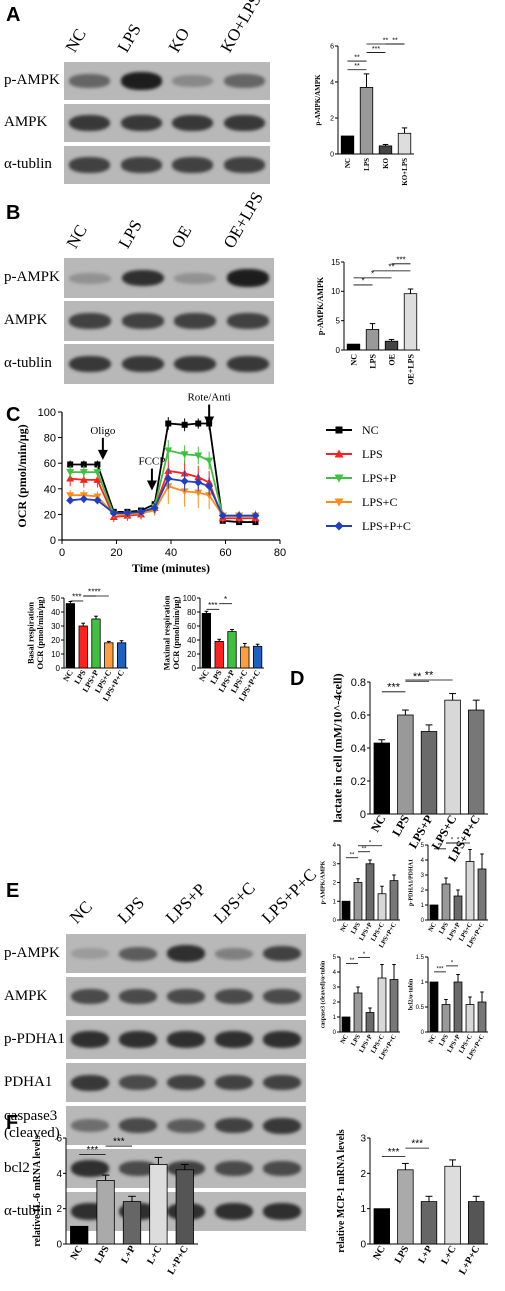 Image resolution: width=505 pixels, height=1291 pixels. What do you see at coordinates (103, 431) in the screenshot?
I see `annotation-label: Oligo` at bounding box center [103, 431].